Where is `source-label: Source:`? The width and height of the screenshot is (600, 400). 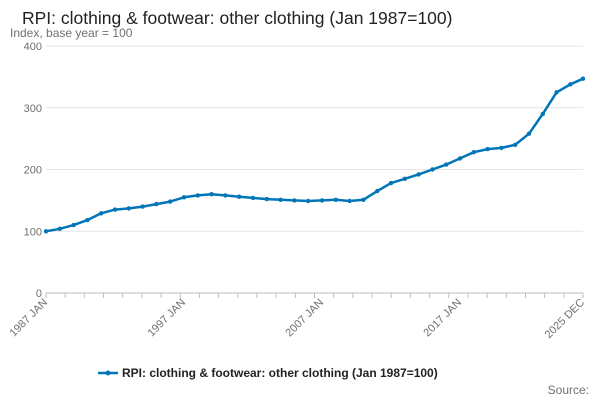
source-label: Source: is located at coordinates (568, 390).